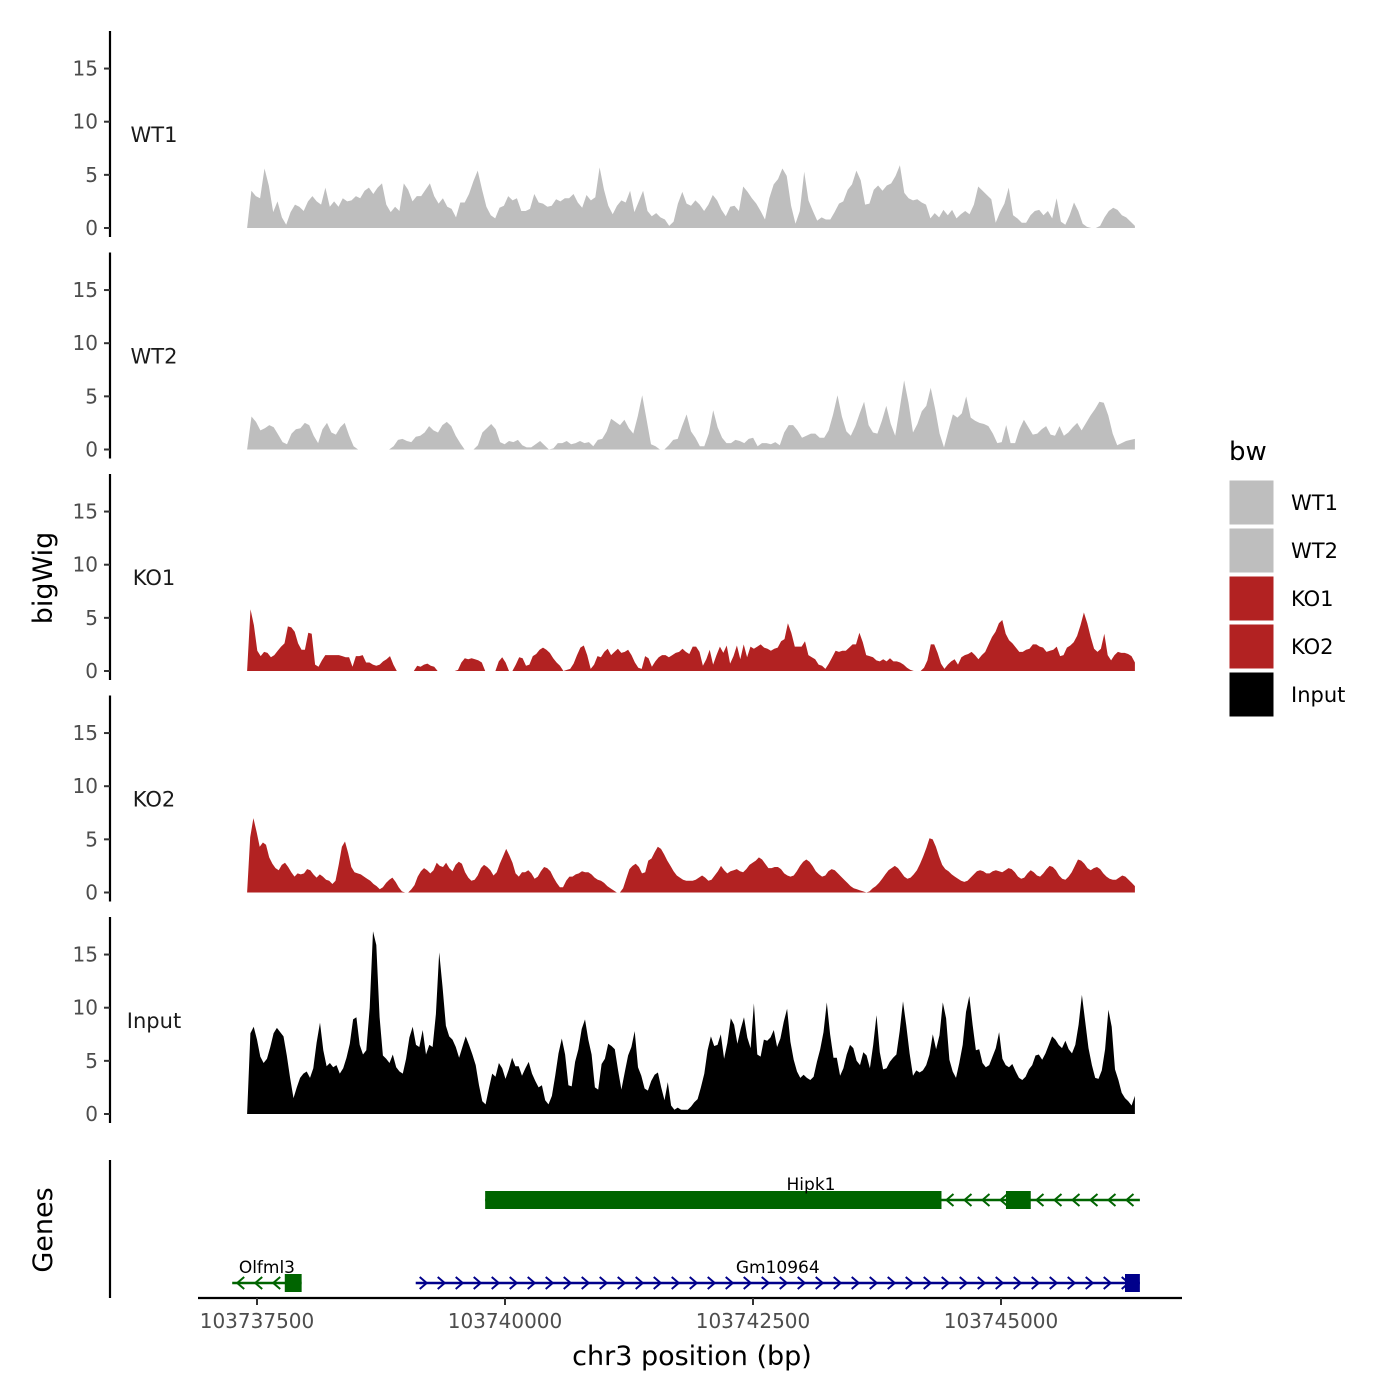 This screenshot has height=1400, width=1400. Describe the element at coordinates (624, 1229) in the screenshot. I see `genes-panel: Hipk1 Olfml3 Gm10964` at that location.